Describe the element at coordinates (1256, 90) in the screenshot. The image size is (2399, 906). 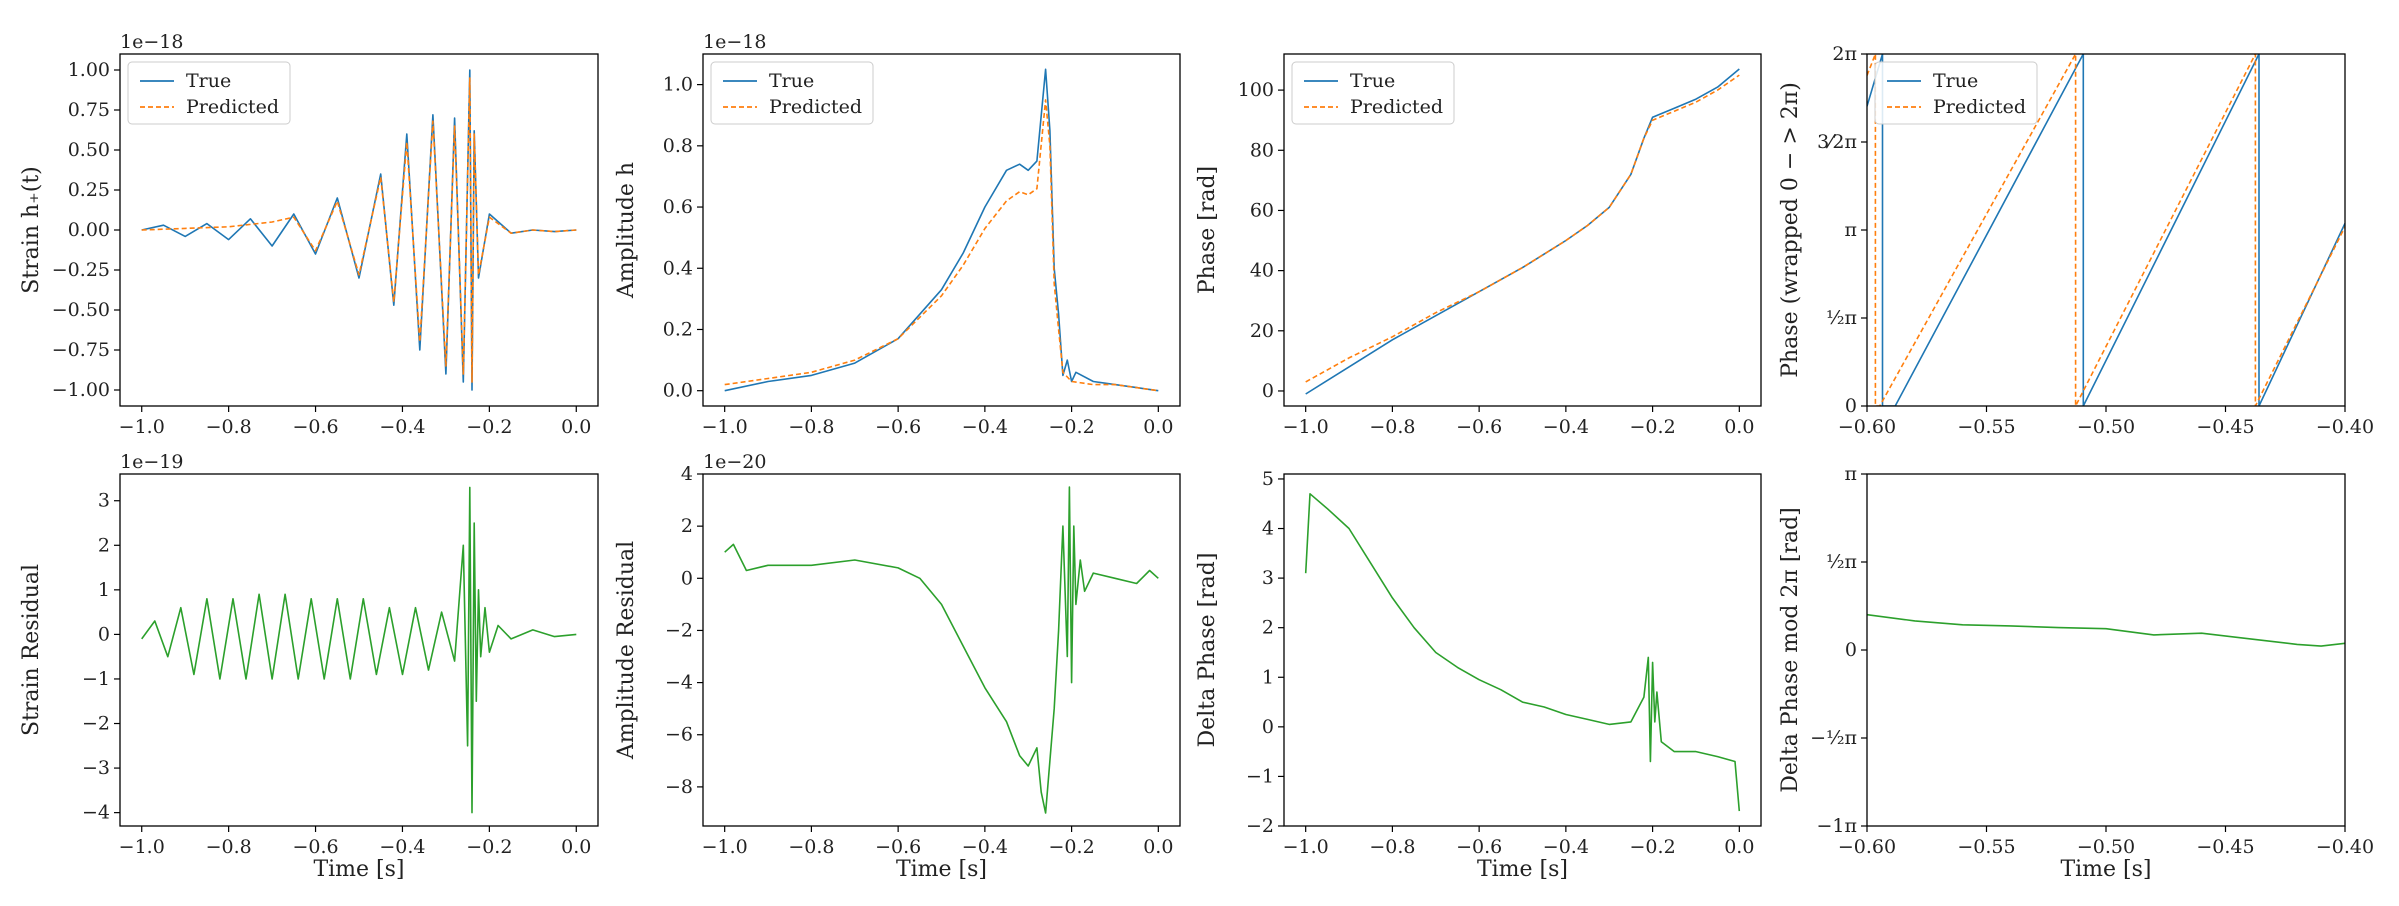
I see `y-tick-label: 100` at that location.